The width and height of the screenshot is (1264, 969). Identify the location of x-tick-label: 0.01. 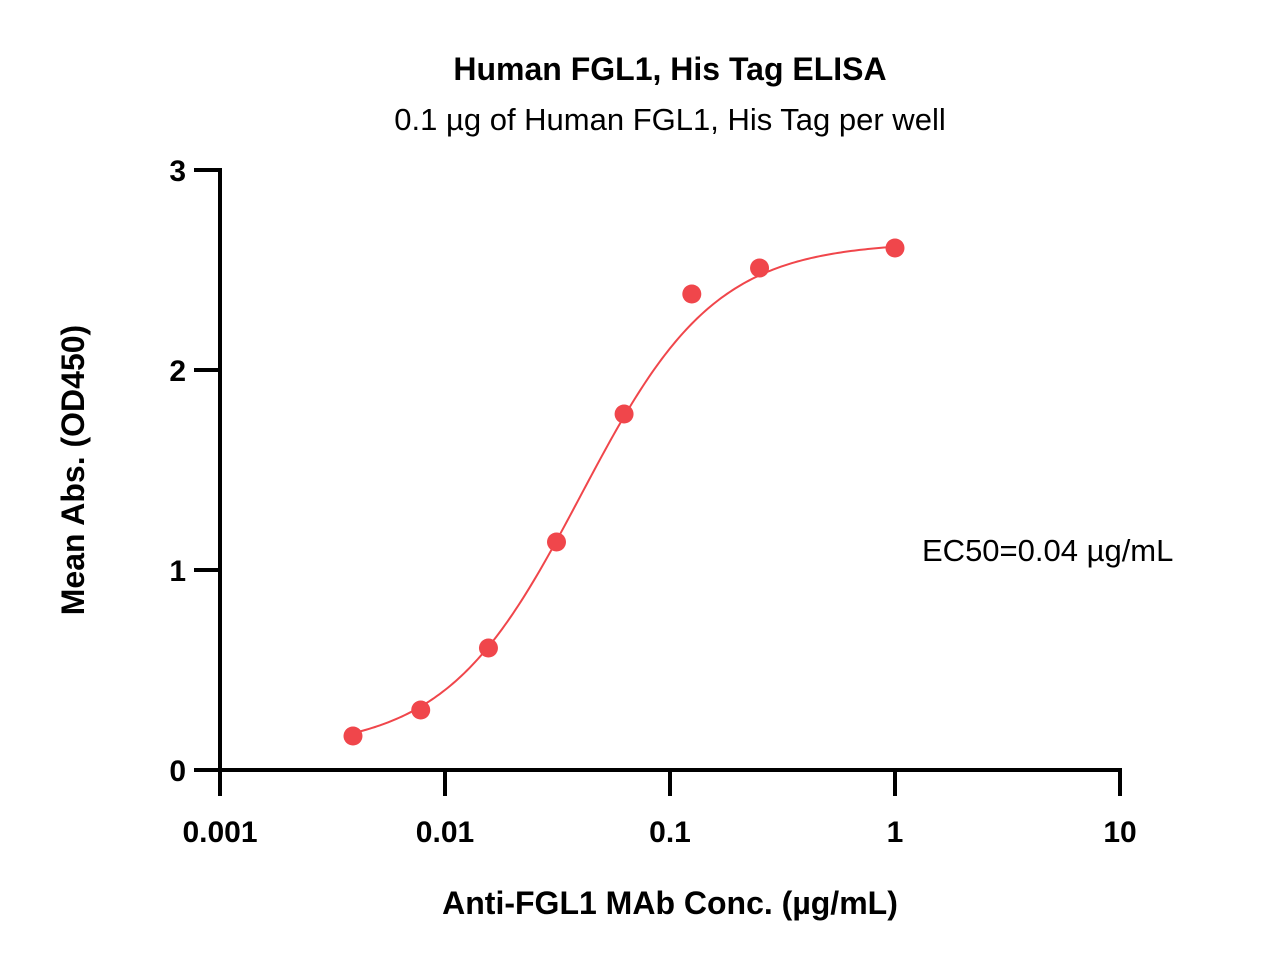
(445, 832).